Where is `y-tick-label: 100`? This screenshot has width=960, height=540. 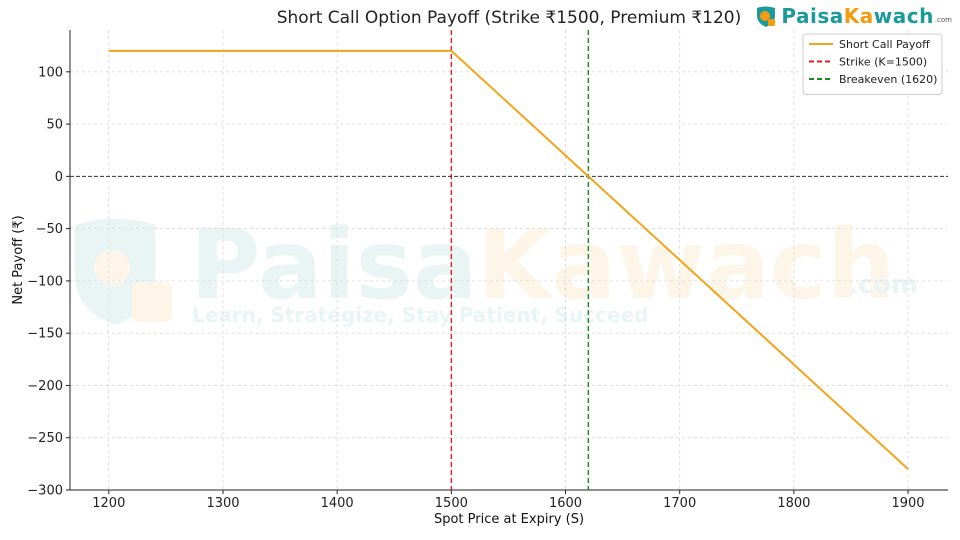
y-tick-label: 100 is located at coordinates (50, 72).